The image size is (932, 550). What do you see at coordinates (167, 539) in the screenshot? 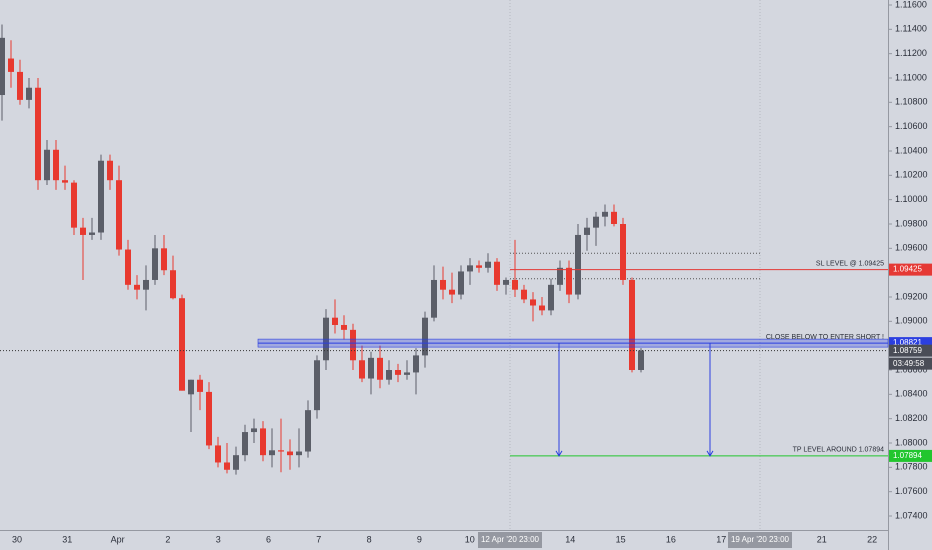
I see `x-tick-label: 2` at bounding box center [167, 539].